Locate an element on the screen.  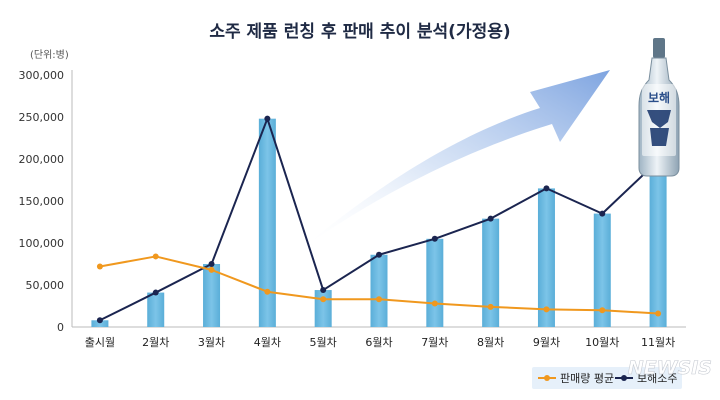
legend-label-avg: 판매량 평균 is located at coordinates (587, 378).